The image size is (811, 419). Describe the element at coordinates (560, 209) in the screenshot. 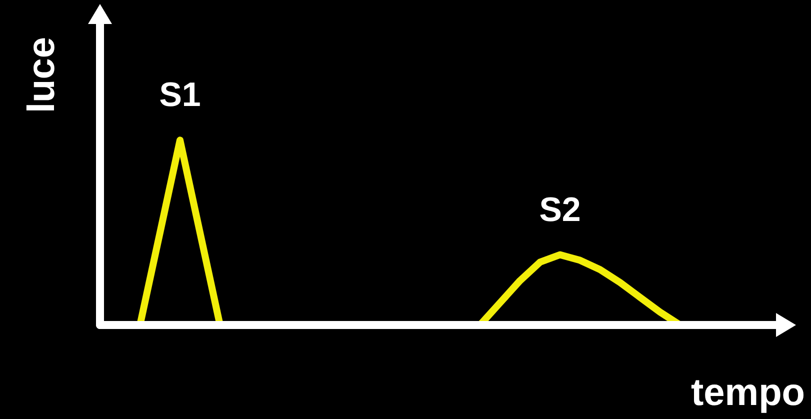

I see `annotation: S2` at that location.